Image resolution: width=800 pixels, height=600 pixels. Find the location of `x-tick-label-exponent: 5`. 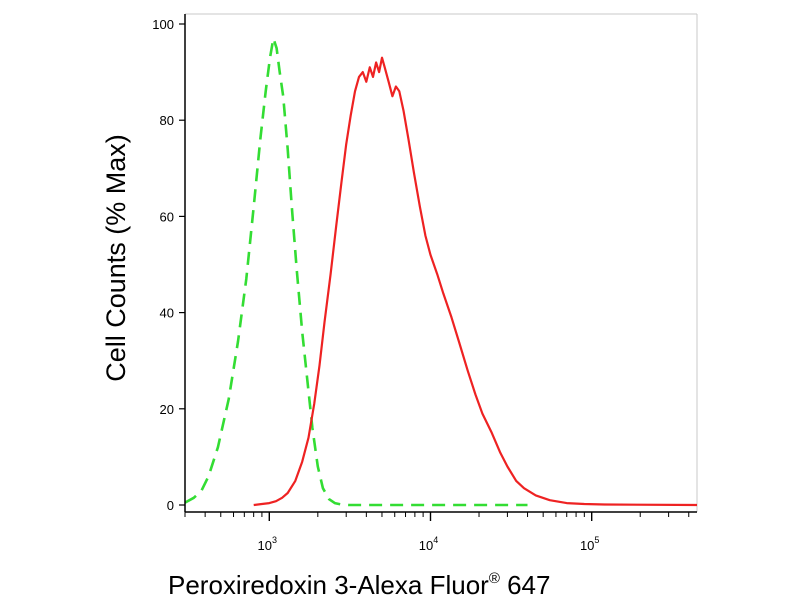

x-tick-label-exponent: 5 is located at coordinates (596, 540).